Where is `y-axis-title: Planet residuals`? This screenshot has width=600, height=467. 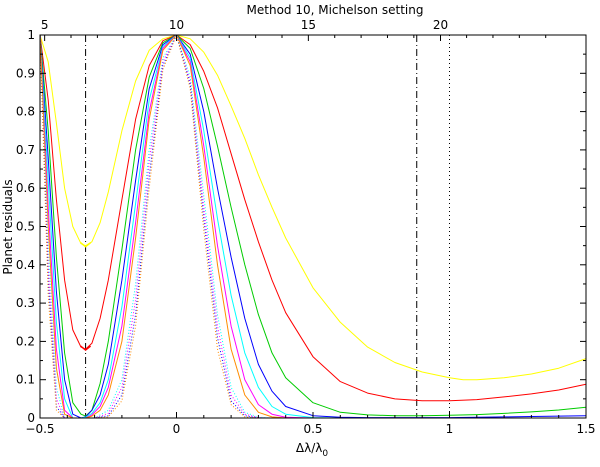 y-axis-title: Planet residuals is located at coordinates (8, 226).